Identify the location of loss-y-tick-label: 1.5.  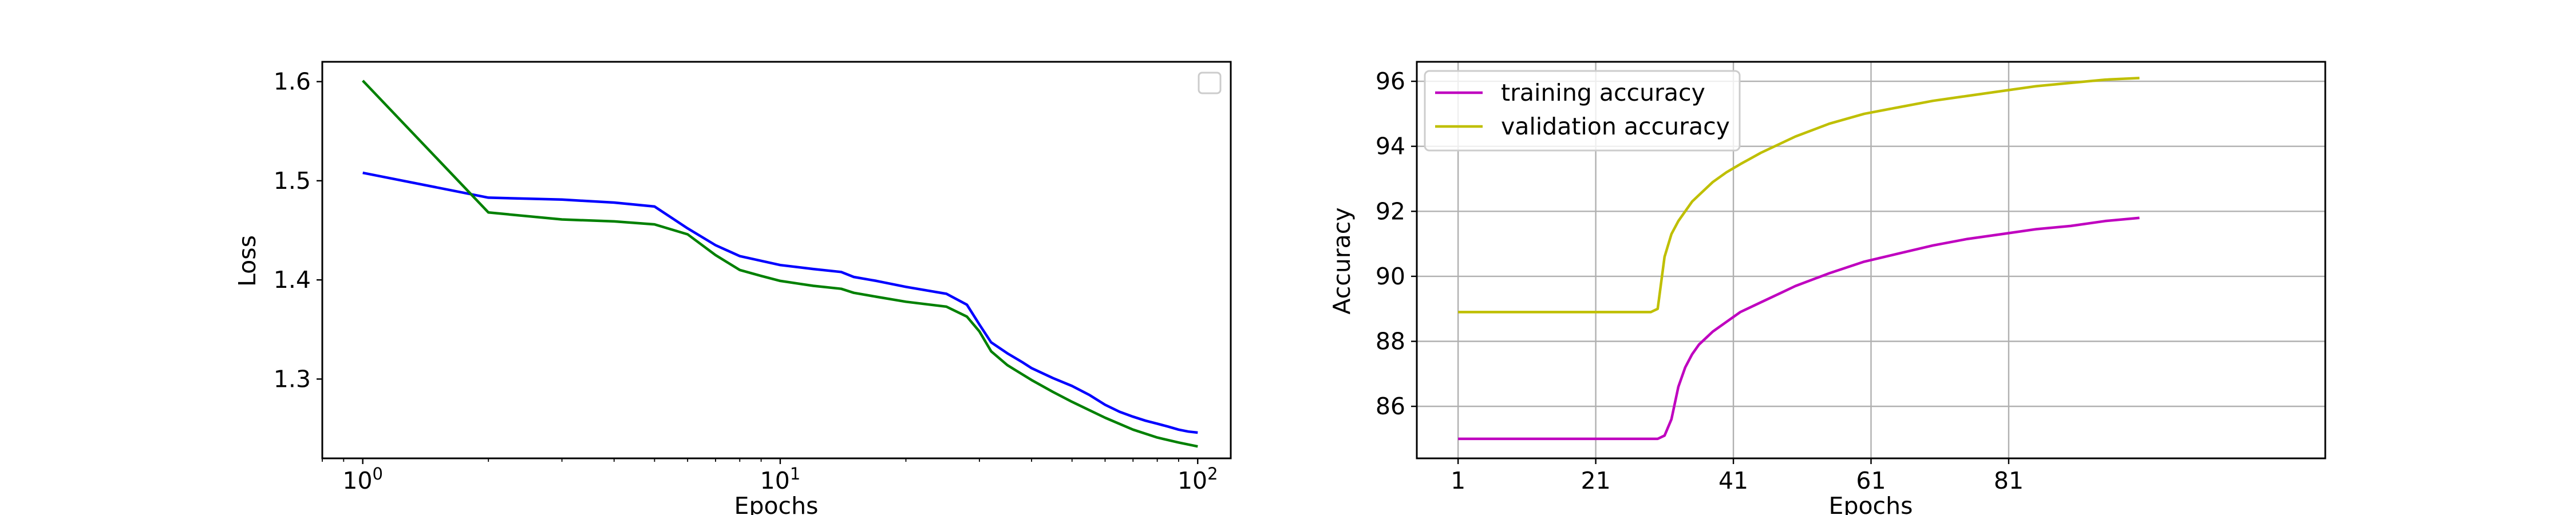
(292, 181).